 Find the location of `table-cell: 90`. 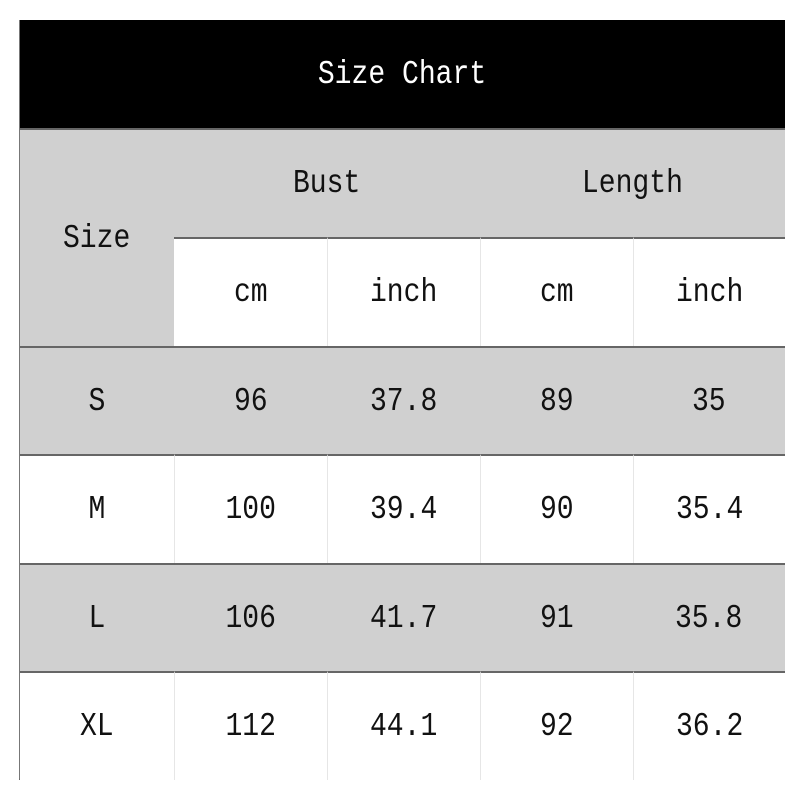

table-cell: 90 is located at coordinates (556, 508).